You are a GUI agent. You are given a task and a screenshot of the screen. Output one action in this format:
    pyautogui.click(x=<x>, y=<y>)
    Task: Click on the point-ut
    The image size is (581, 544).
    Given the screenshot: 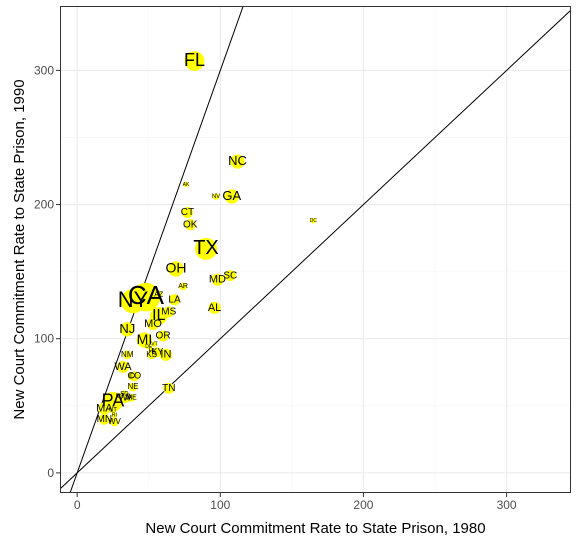 What is the action you would take?
    pyautogui.click(x=113, y=410)
    